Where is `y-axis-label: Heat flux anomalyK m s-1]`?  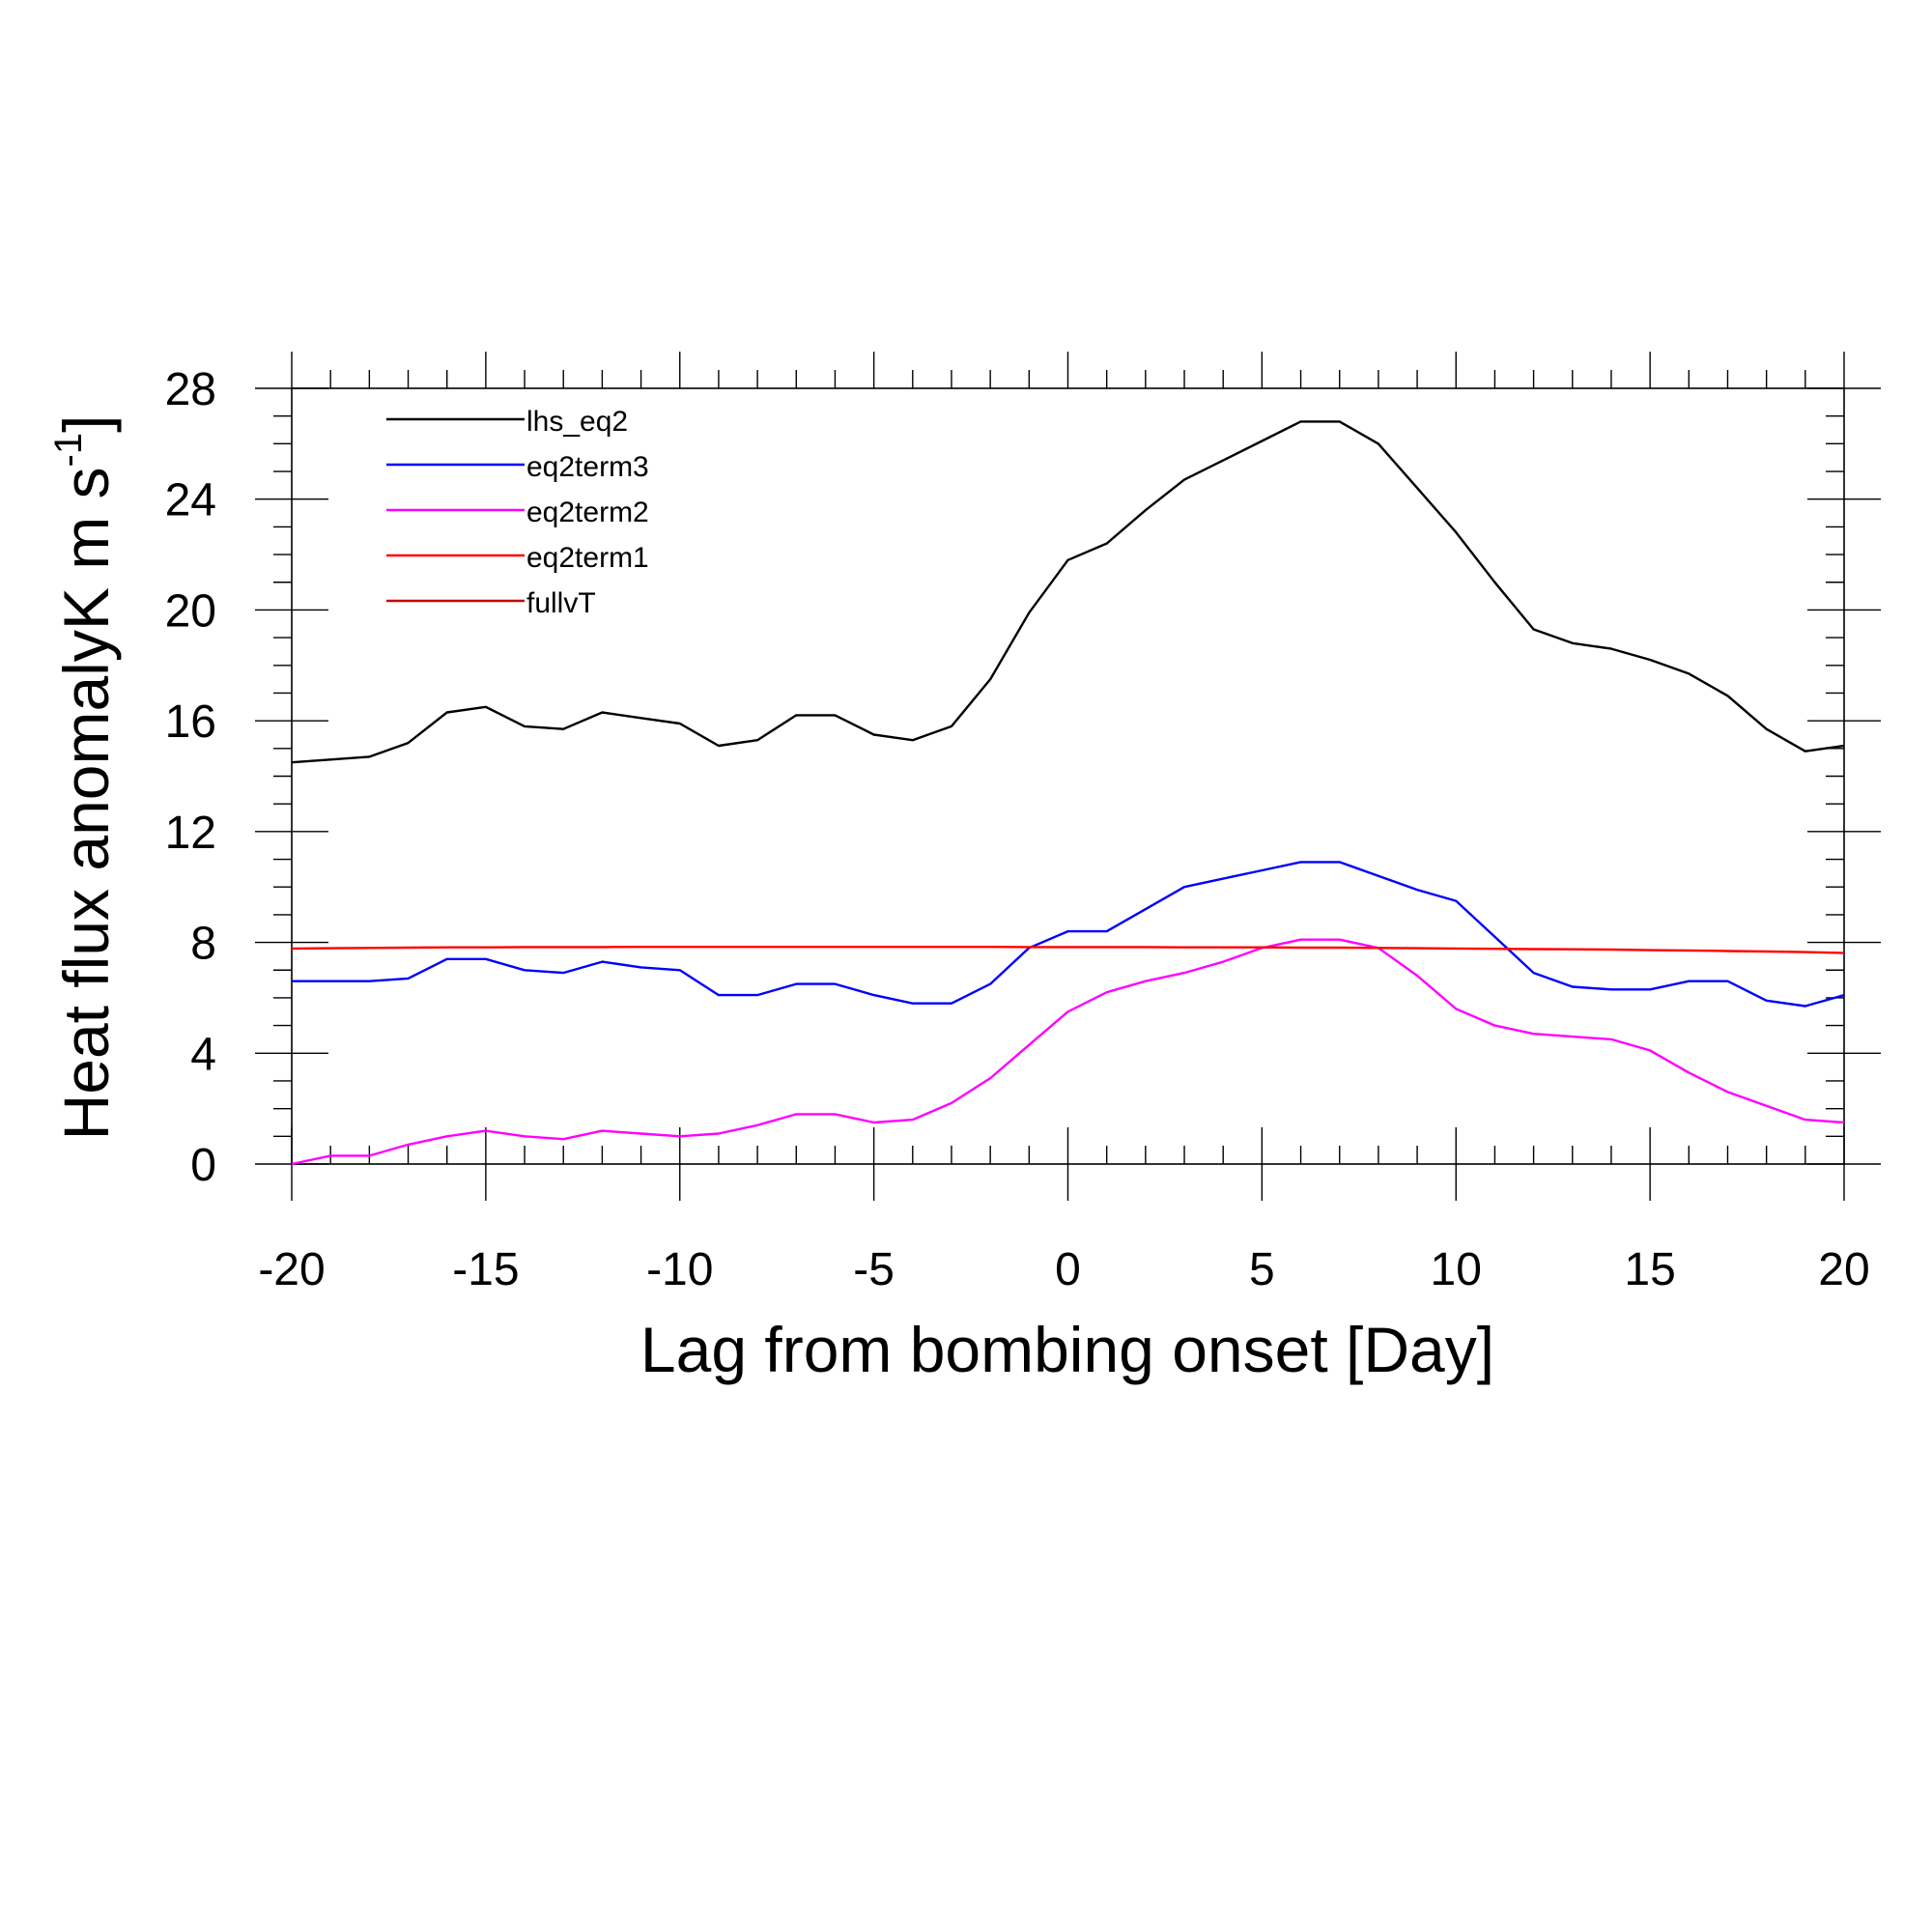
y-axis-label: Heat flux anomalyK m s-1] is located at coordinates (84, 778).